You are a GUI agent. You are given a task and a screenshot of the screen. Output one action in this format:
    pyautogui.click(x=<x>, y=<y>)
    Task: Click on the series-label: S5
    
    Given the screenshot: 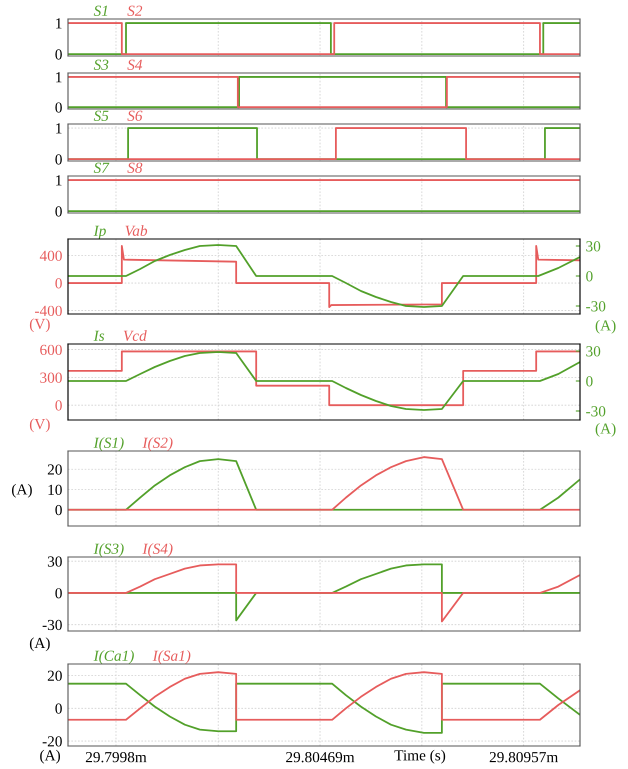 What is the action you would take?
    pyautogui.click(x=101, y=115)
    